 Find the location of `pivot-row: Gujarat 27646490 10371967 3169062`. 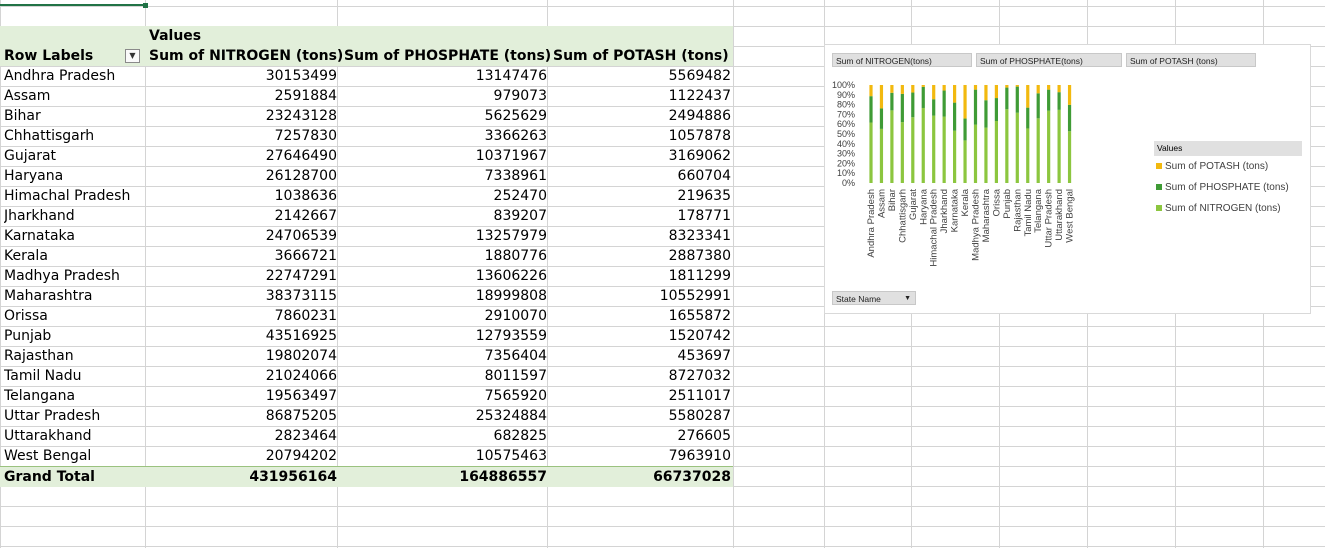

pivot-row: Gujarat 27646490 10371967 3169062 is located at coordinates (366, 156).